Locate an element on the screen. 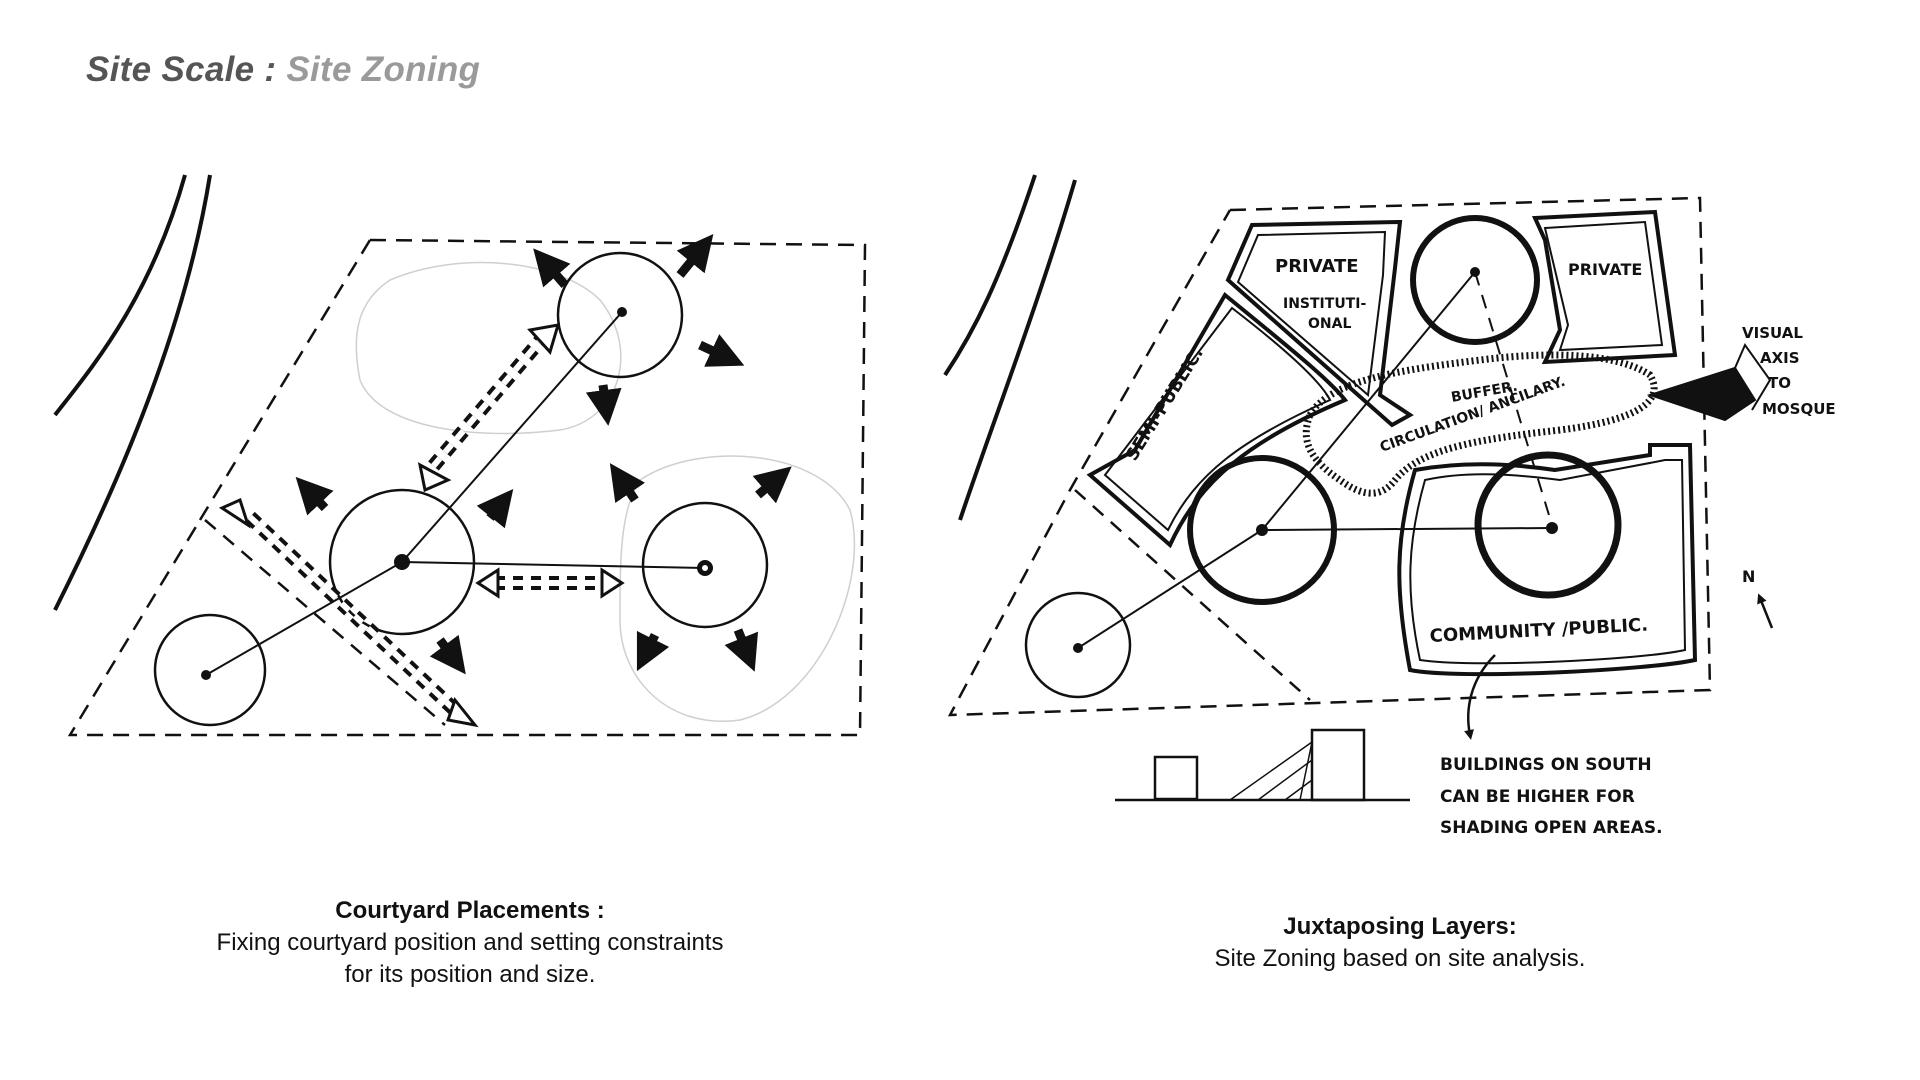 The width and height of the screenshot is (1920, 1080). label-north: N is located at coordinates (1748, 576).